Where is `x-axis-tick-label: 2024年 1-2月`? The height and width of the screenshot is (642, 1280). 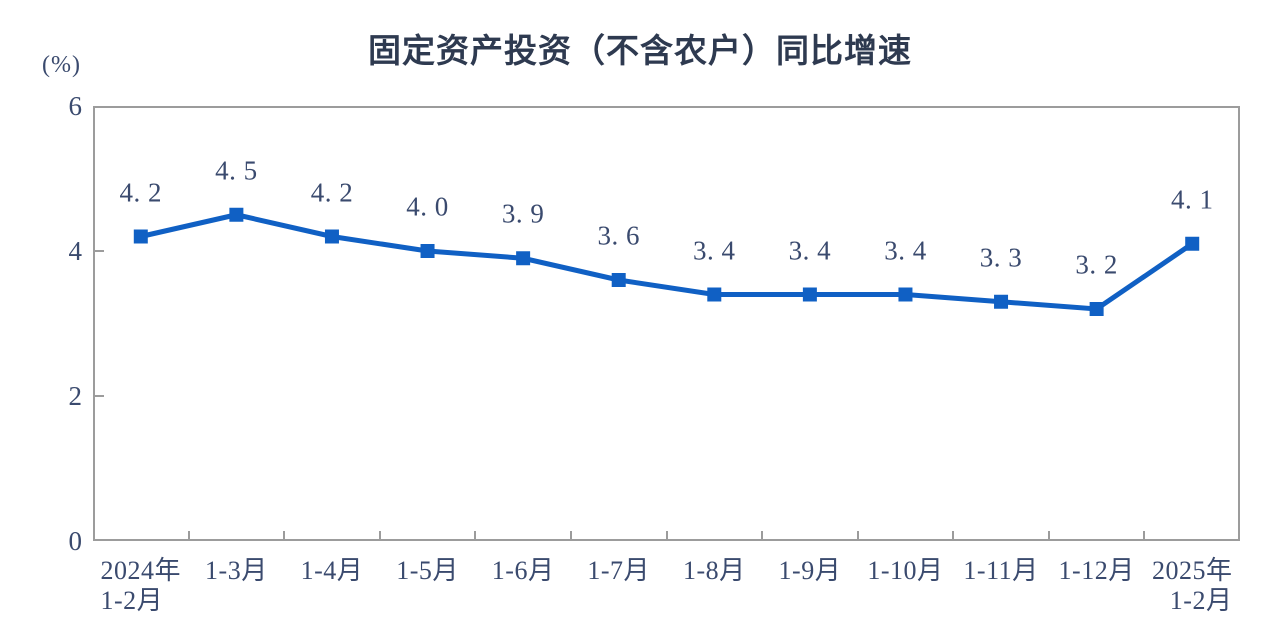
x-axis-tick-label: 2024年 1-2月 is located at coordinates (141, 585).